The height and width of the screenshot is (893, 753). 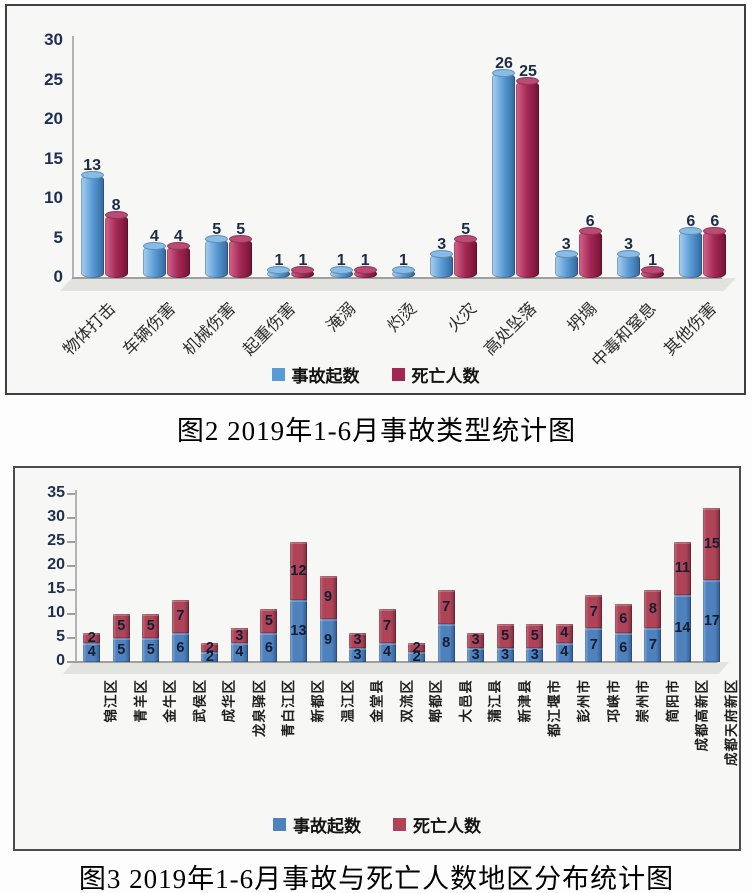 I want to click on category-label-cell: 新都区, so click(x=305, y=740).